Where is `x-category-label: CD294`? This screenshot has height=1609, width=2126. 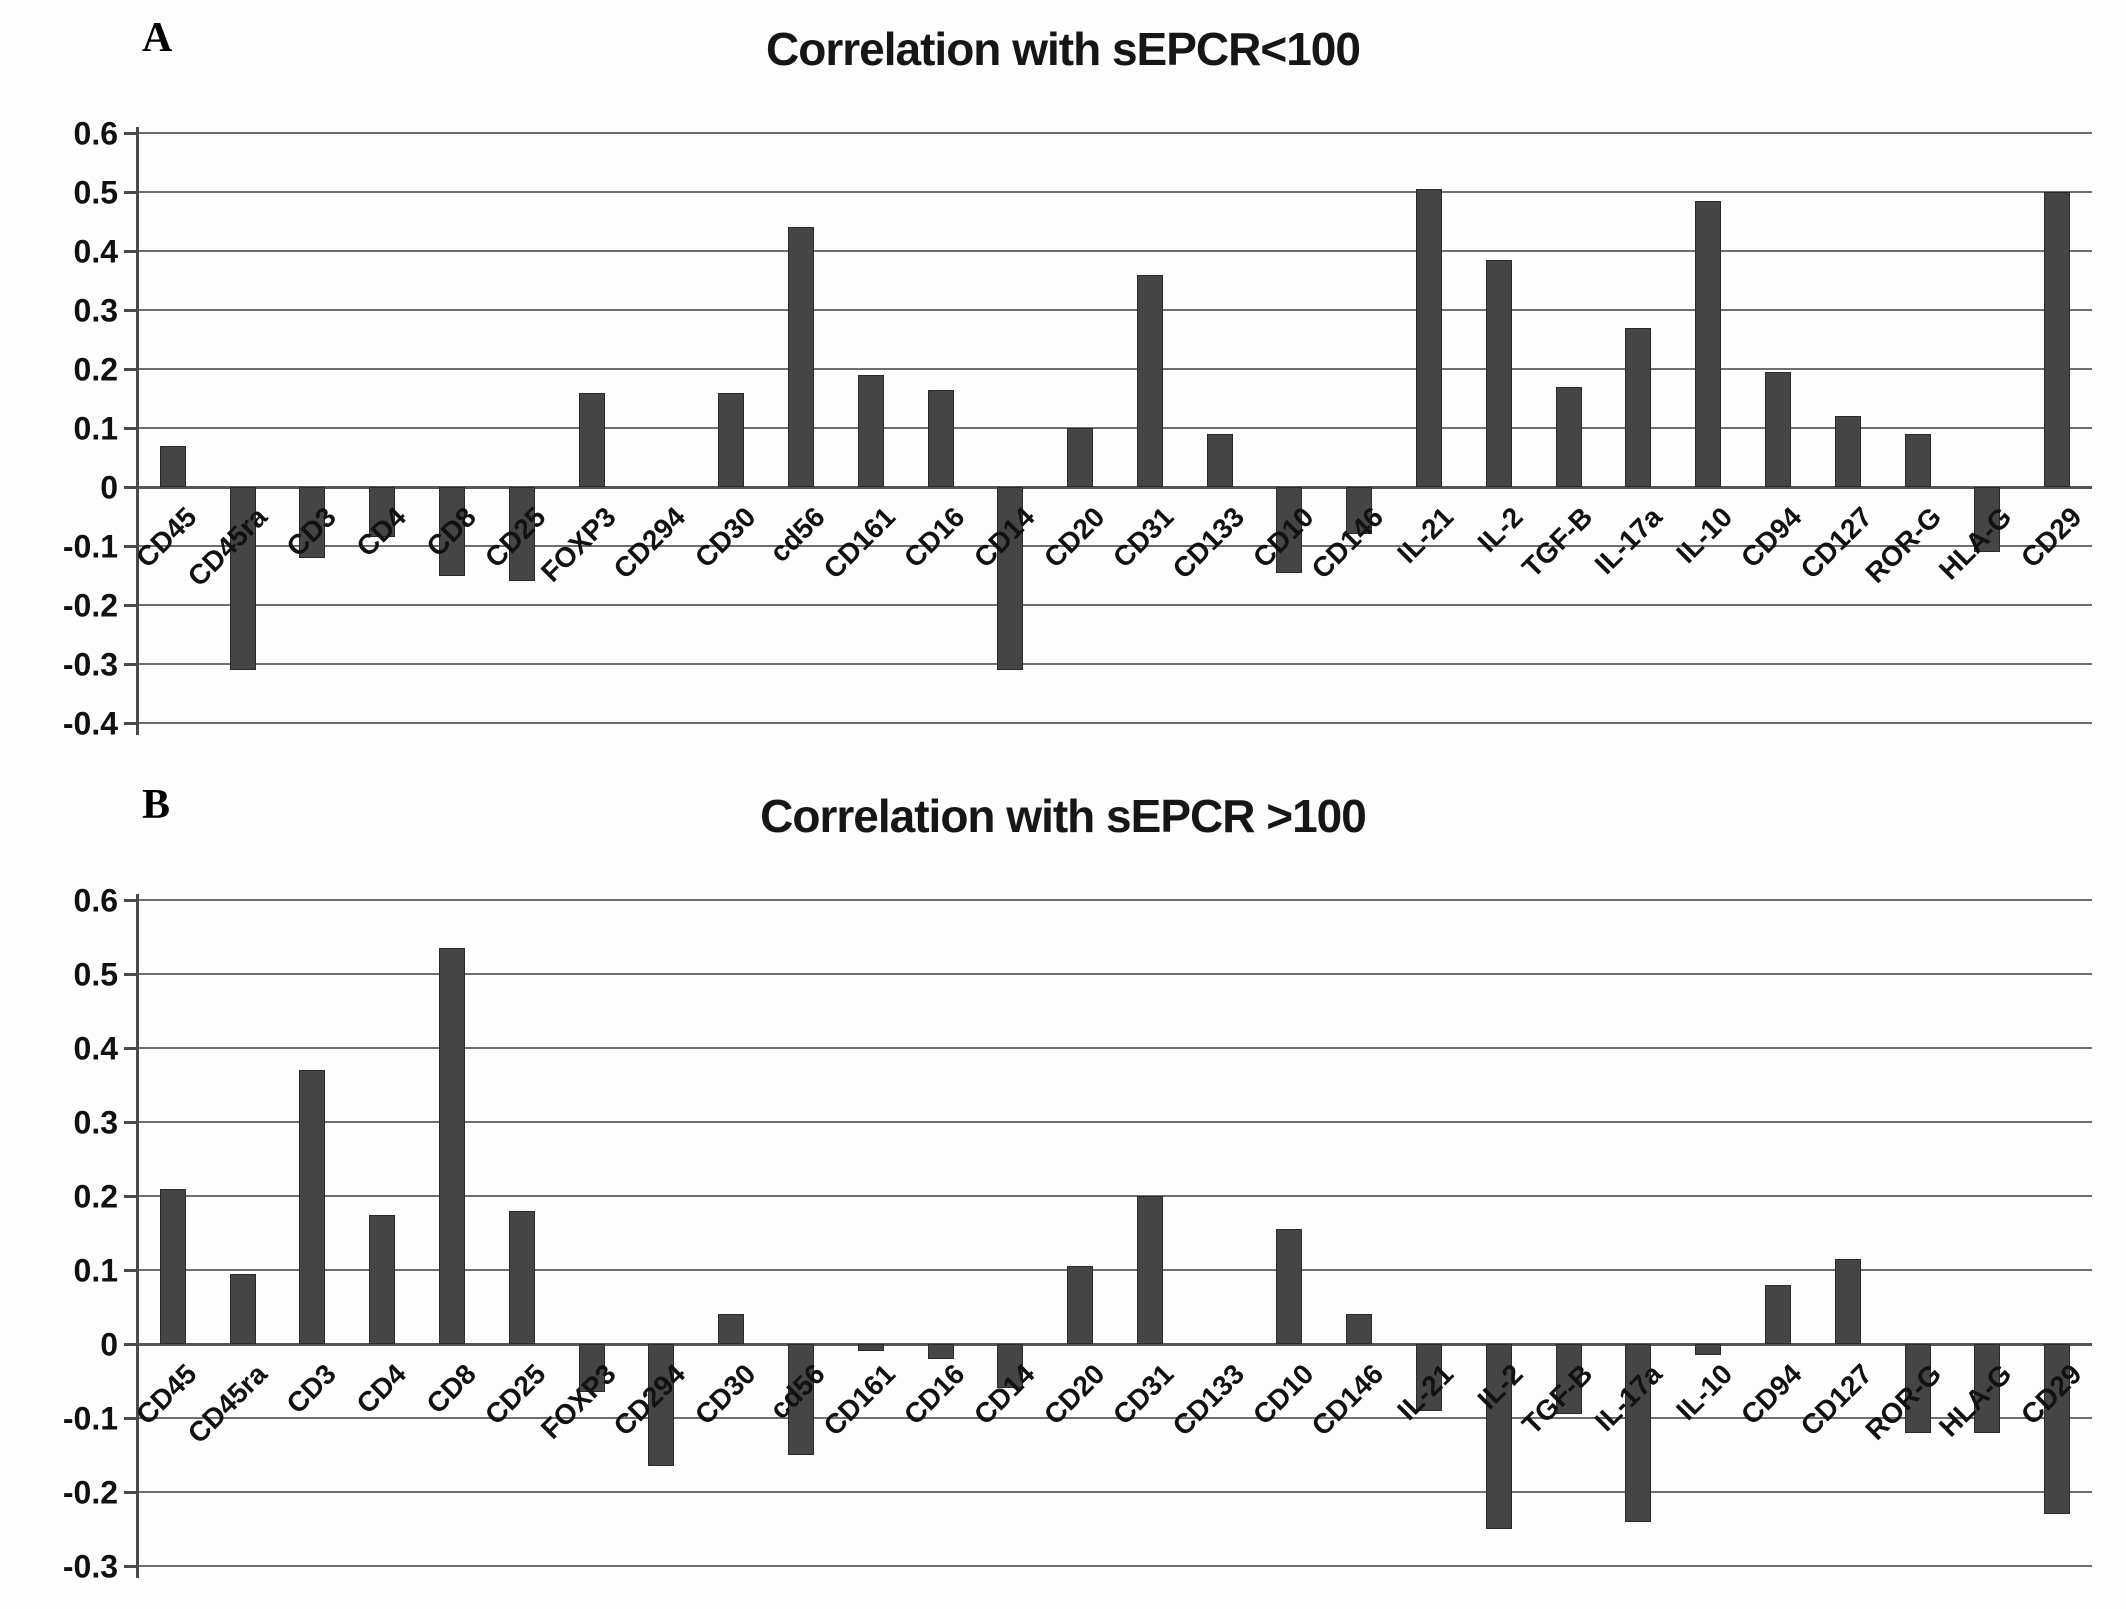
x-category-label: CD294 is located at coordinates (649, 543).